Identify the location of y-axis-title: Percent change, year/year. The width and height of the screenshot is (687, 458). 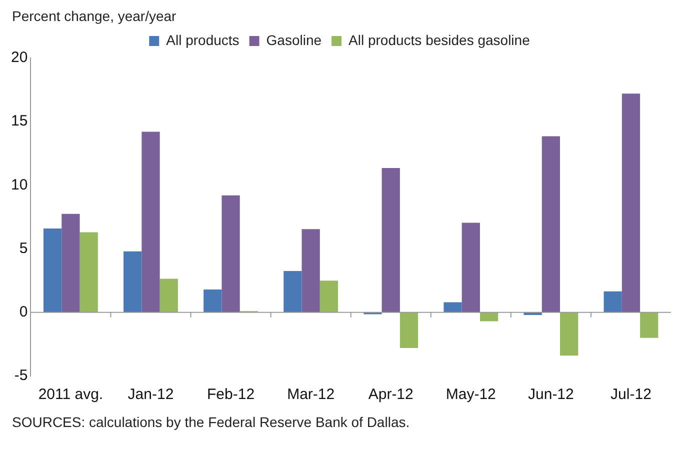
(95, 16).